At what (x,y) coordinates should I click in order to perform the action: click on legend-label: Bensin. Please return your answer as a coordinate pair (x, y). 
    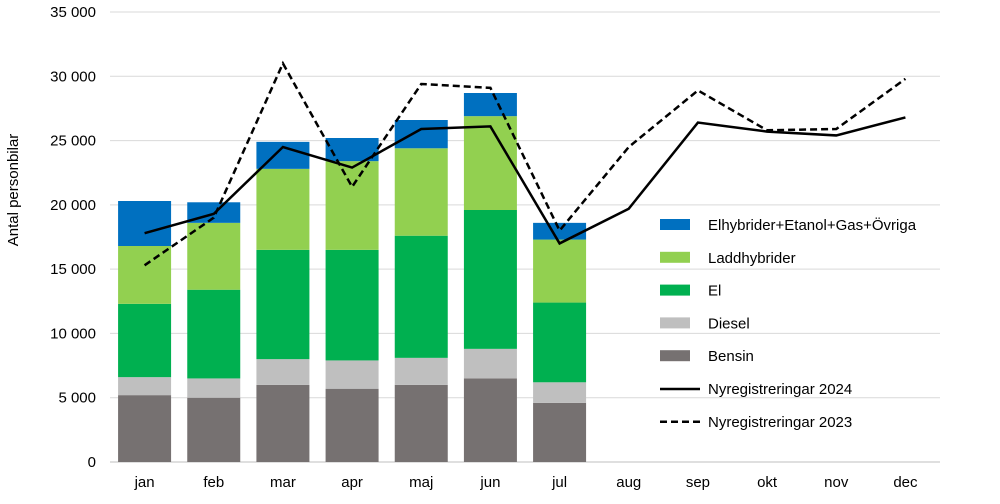
    Looking at the image, I should click on (731, 356).